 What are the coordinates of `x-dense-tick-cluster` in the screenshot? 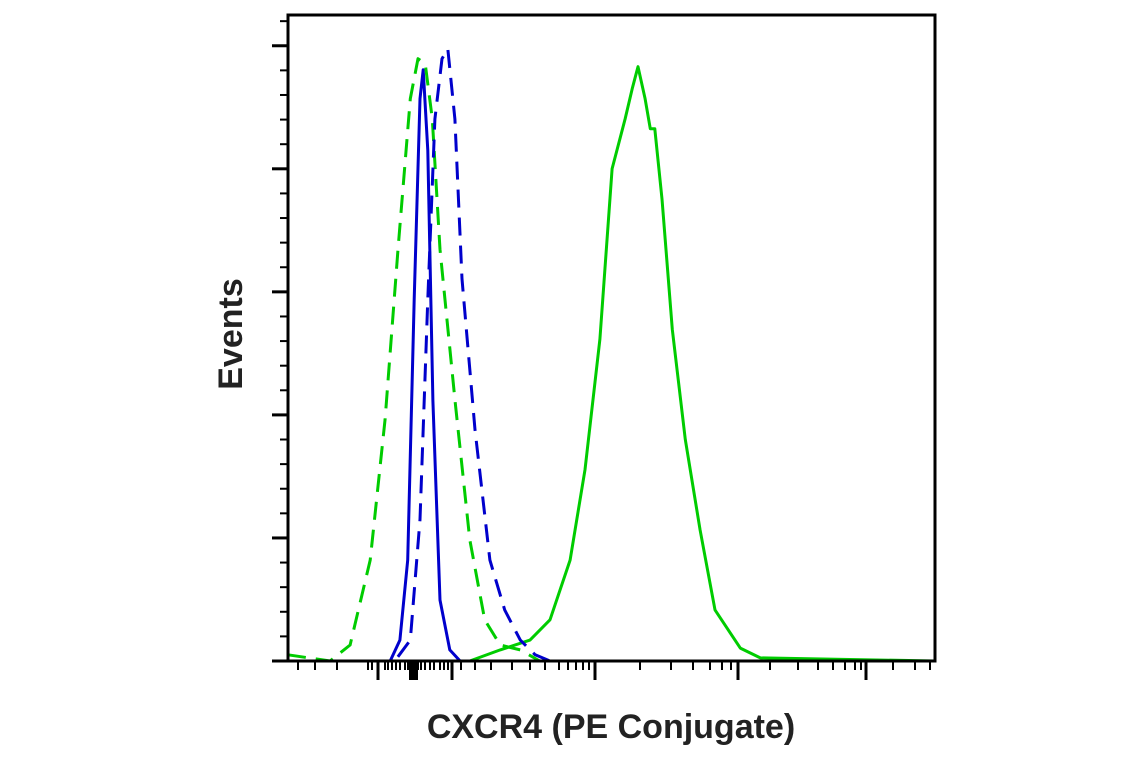 It's located at (413, 670).